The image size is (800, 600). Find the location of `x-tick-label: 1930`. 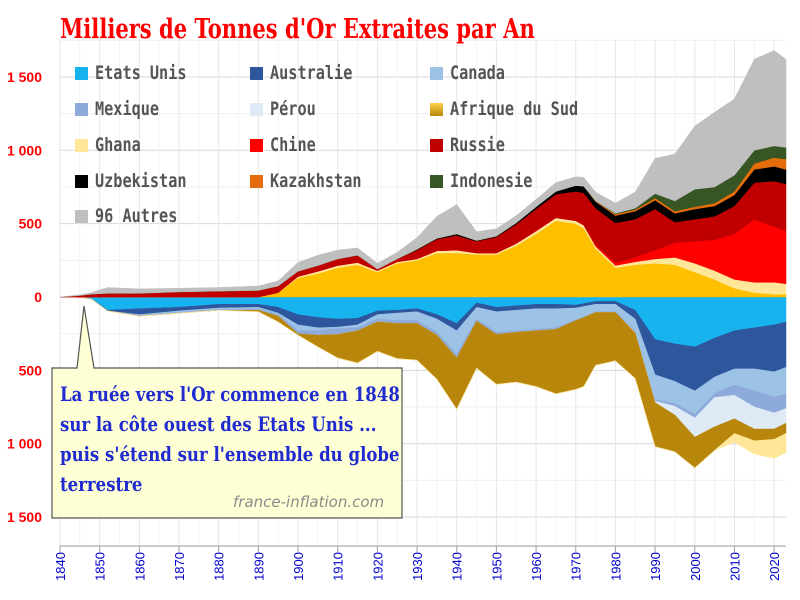

x-tick-label: 1930 is located at coordinates (417, 566).